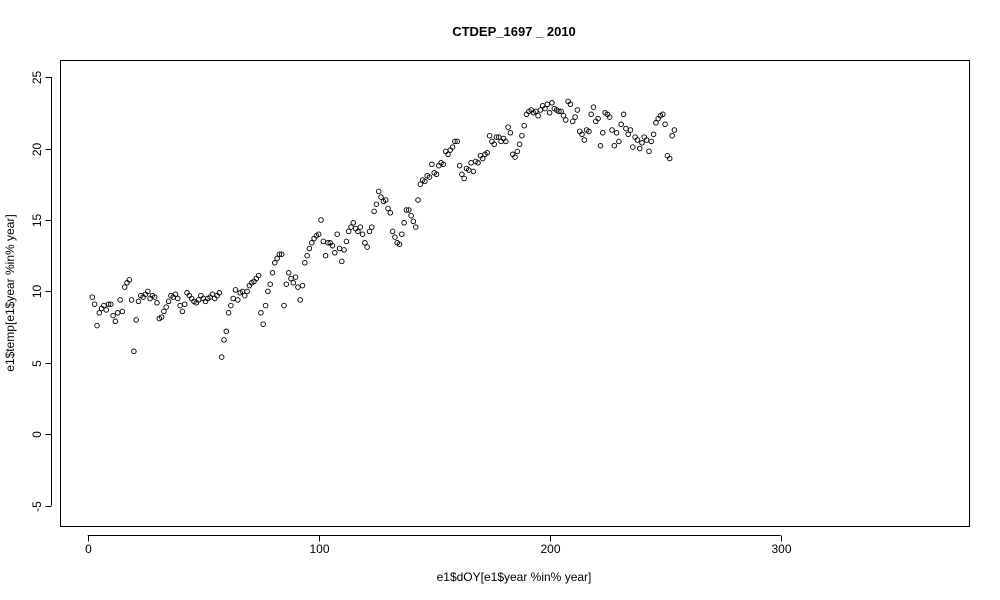  Describe the element at coordinates (781, 549) in the screenshot. I see `x-tick-label: 300` at that location.